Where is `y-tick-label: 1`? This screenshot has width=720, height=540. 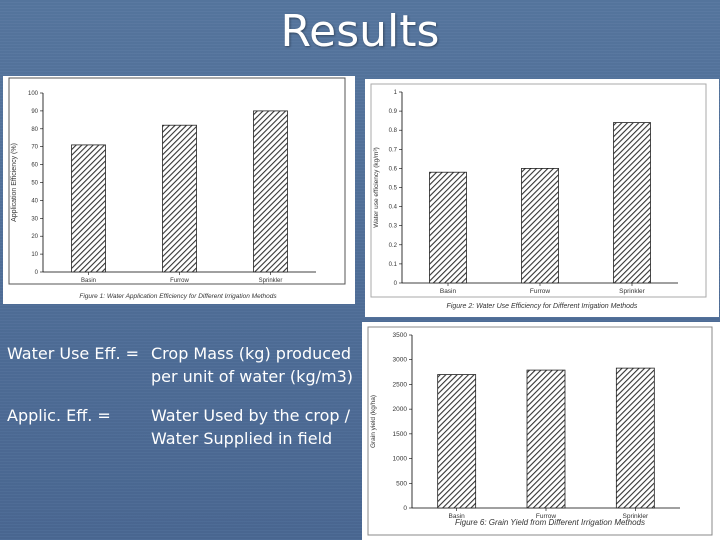 y-tick-label: 1 is located at coordinates (396, 93).